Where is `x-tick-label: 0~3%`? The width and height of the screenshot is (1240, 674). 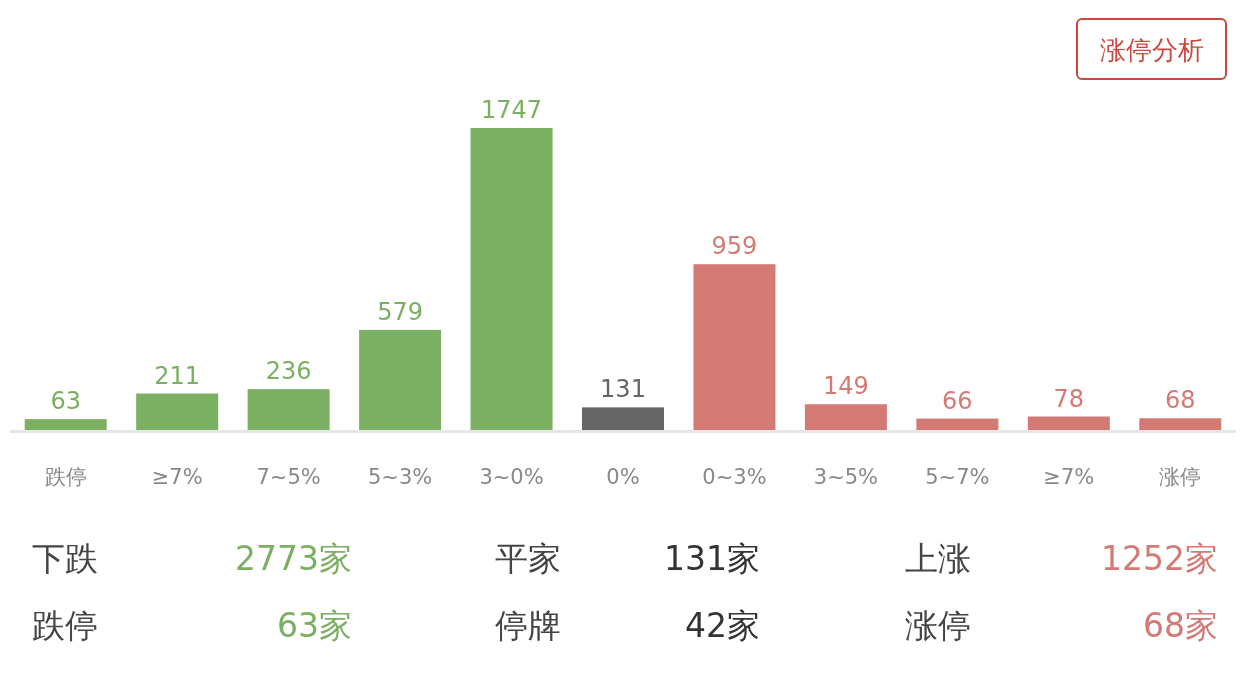
x-tick-label: 0~3% is located at coordinates (734, 477).